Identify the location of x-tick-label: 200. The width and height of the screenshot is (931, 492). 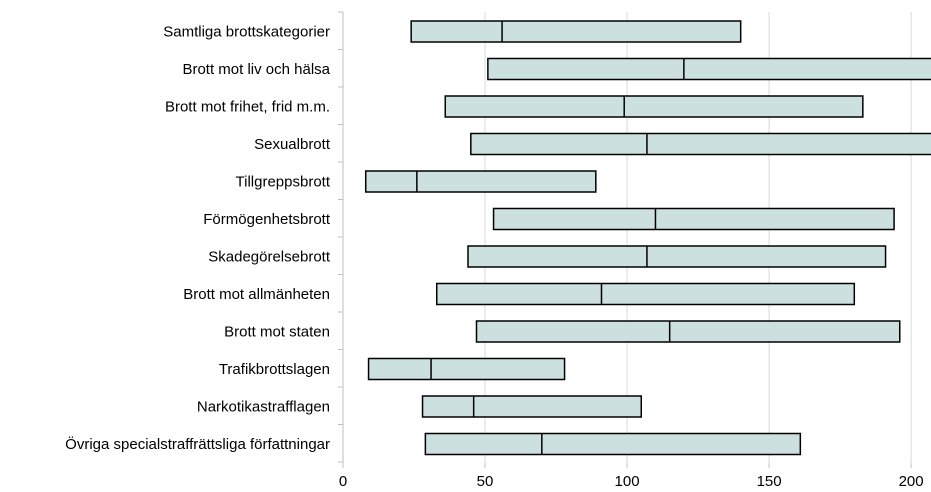
(911, 481).